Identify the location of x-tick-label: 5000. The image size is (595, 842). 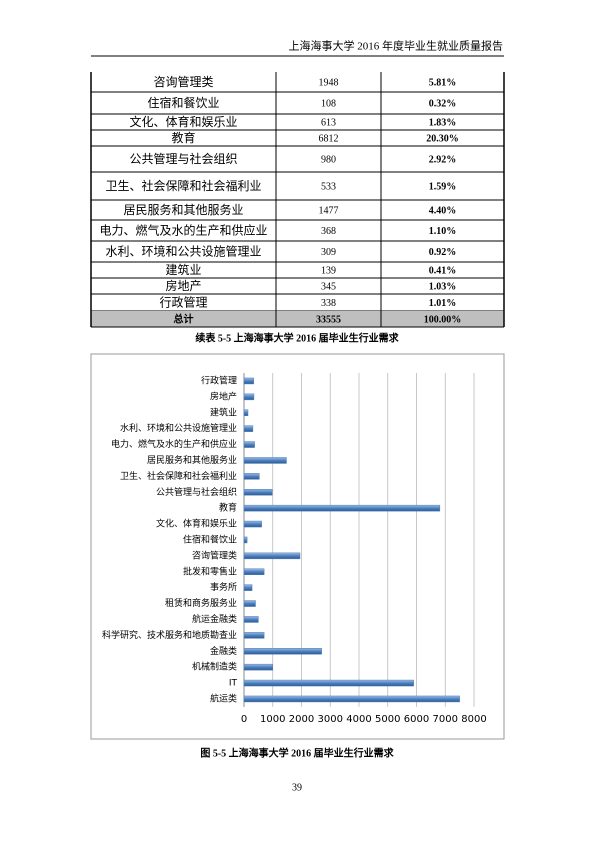
(387, 719).